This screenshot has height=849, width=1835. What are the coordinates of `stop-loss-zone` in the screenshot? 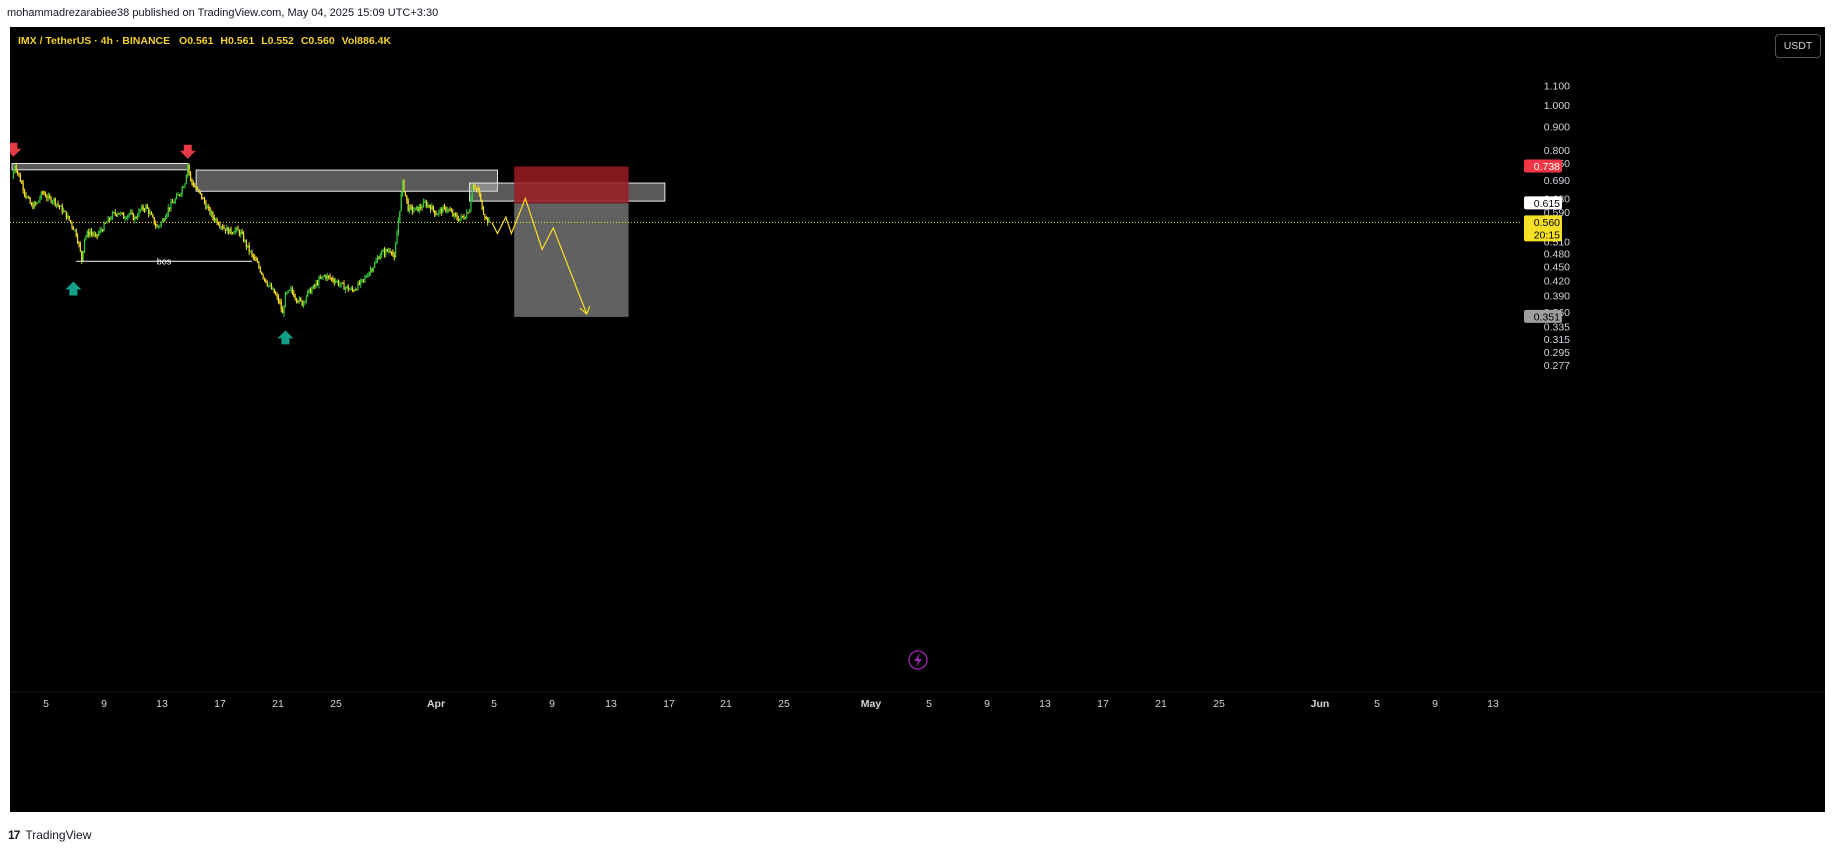 It's located at (571, 185).